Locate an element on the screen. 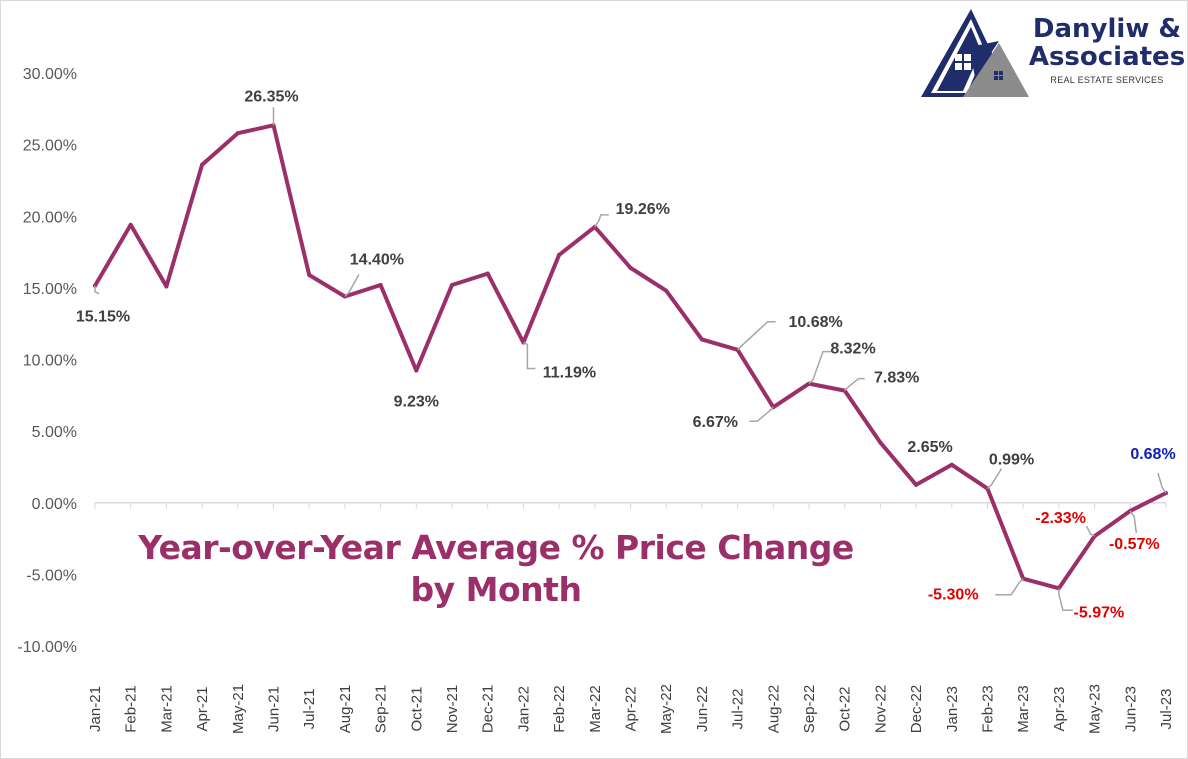 This screenshot has width=1188, height=759. x-tick-label: Jun-21 is located at coordinates (274, 709).